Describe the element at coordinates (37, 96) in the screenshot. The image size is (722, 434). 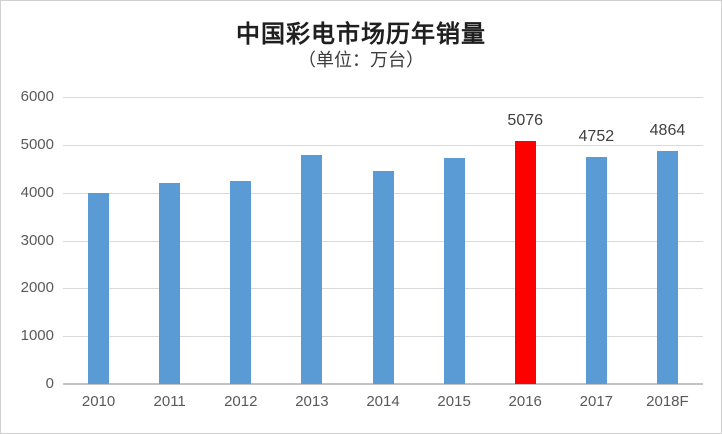
I see `y-tick-label-6000: 6000` at that location.